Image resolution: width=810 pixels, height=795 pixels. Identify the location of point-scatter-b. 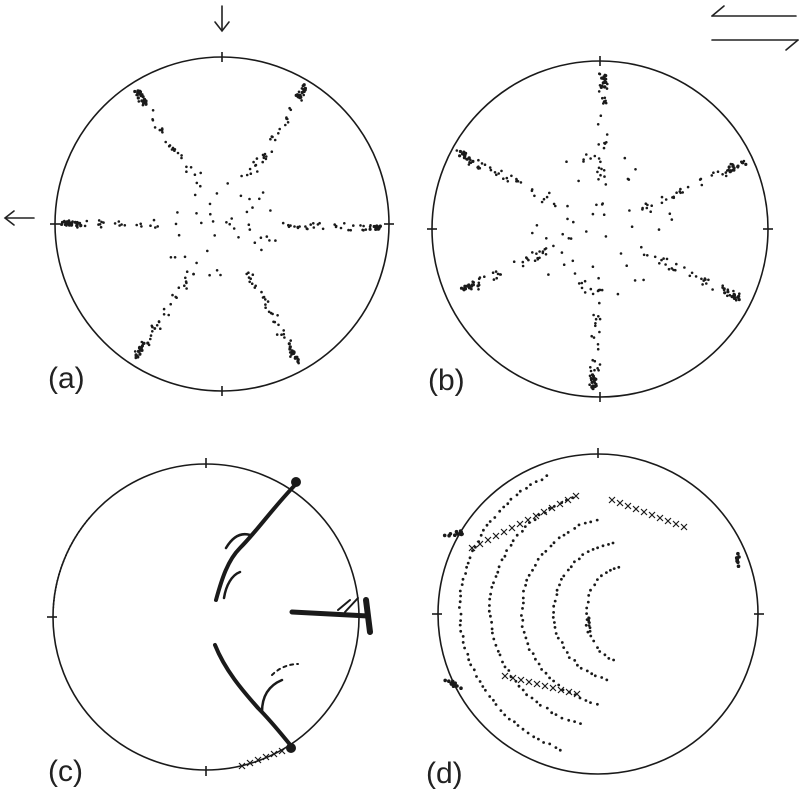
(601, 231).